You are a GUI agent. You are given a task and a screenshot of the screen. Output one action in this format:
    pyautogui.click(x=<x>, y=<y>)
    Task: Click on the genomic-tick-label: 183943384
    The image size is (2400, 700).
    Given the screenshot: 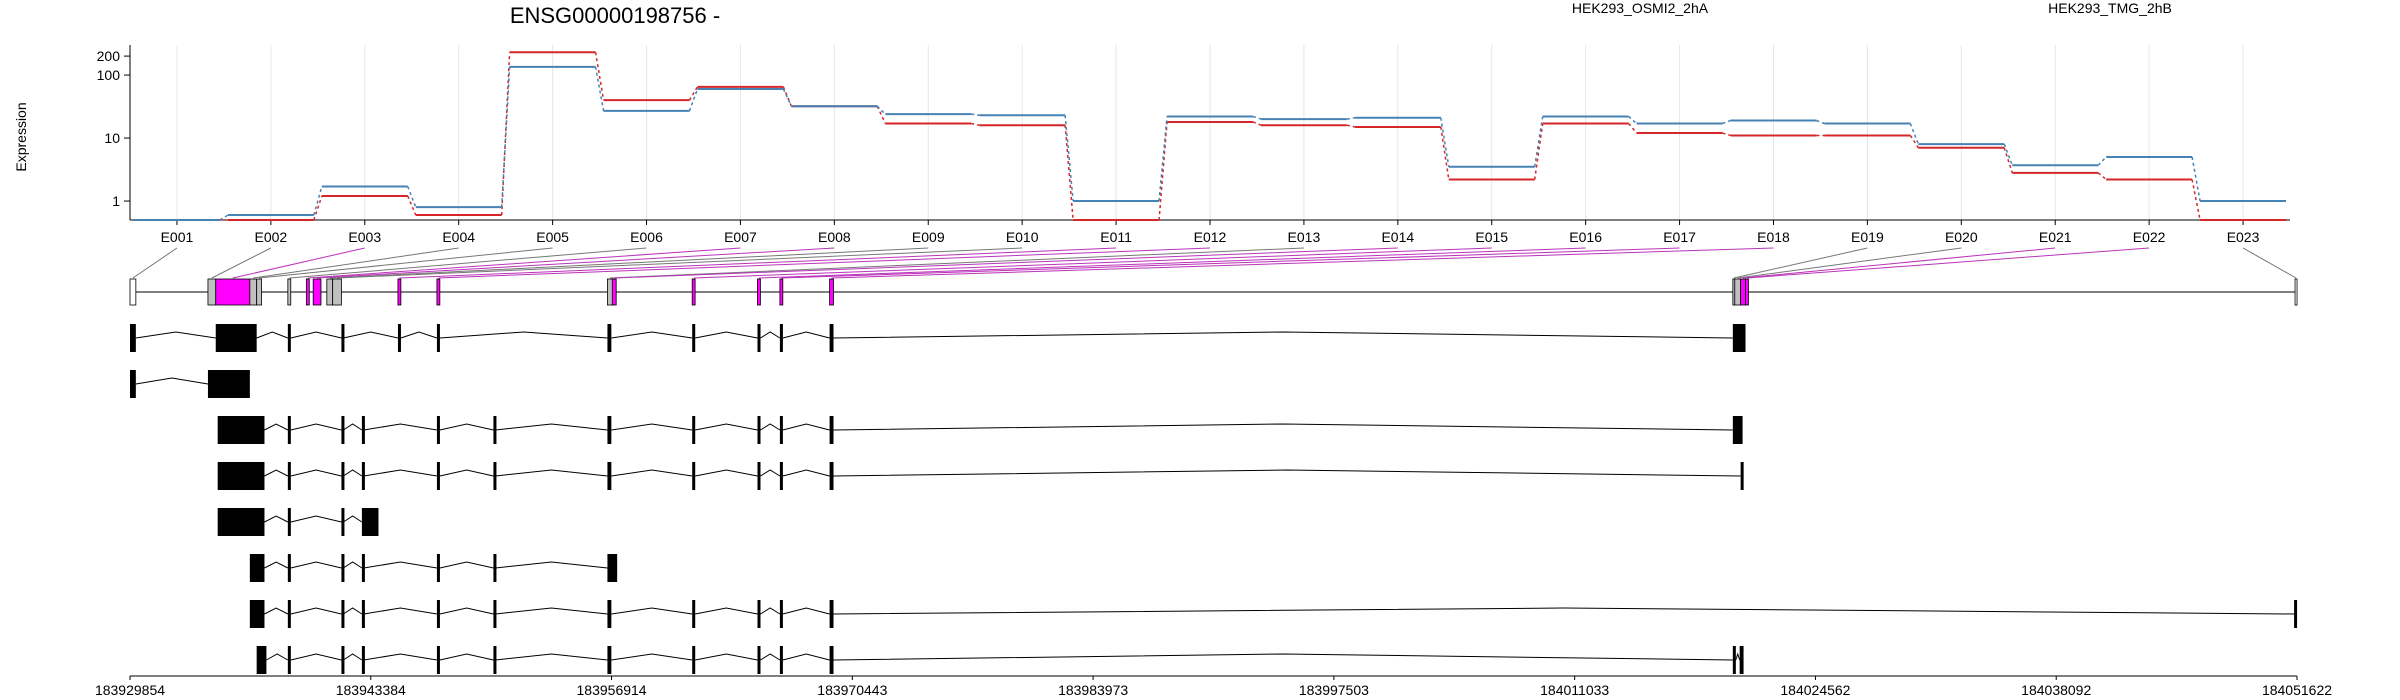 What is the action you would take?
    pyautogui.click(x=371, y=690)
    